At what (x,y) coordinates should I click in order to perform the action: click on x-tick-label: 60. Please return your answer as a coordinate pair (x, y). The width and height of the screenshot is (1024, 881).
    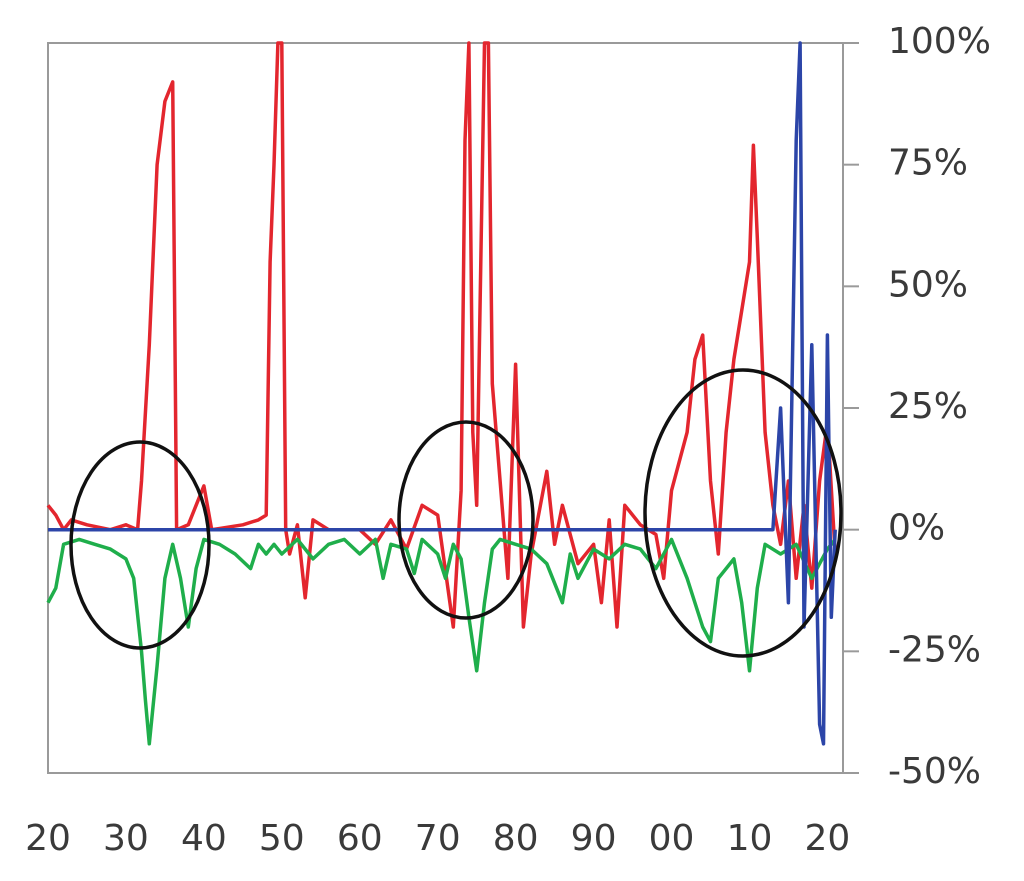
    Looking at the image, I should click on (360, 838).